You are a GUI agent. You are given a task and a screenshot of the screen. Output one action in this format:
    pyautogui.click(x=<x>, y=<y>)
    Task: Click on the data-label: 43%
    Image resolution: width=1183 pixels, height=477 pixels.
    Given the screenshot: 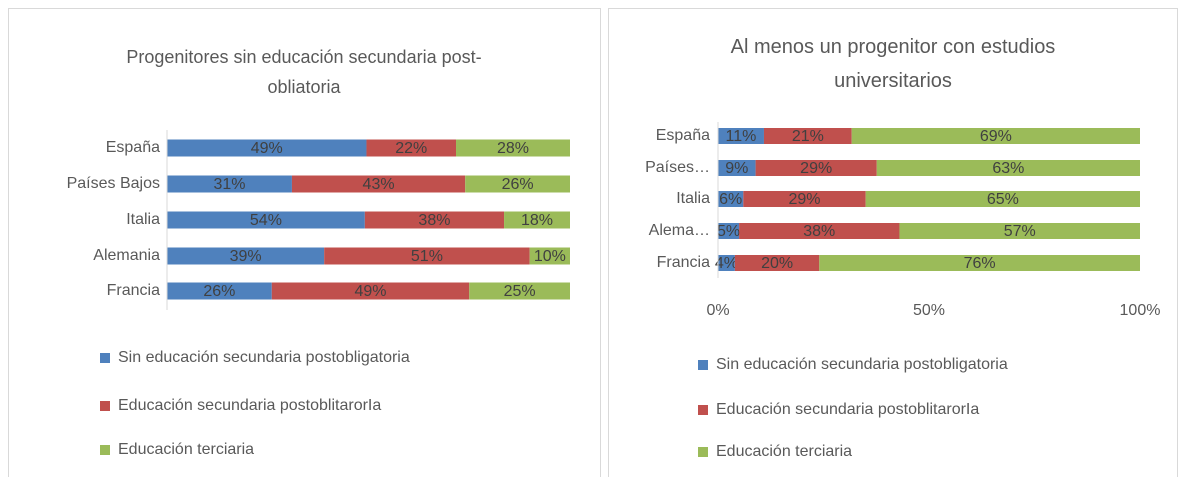 What is the action you would take?
    pyautogui.click(x=379, y=184)
    